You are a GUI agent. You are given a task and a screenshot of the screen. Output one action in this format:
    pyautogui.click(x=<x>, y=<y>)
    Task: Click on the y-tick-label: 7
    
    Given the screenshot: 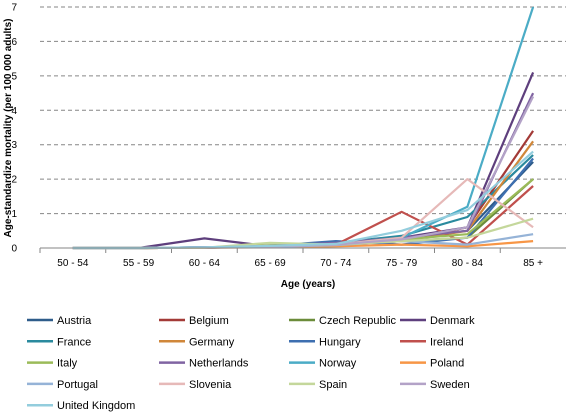 What is the action you would take?
    pyautogui.click(x=14, y=8)
    